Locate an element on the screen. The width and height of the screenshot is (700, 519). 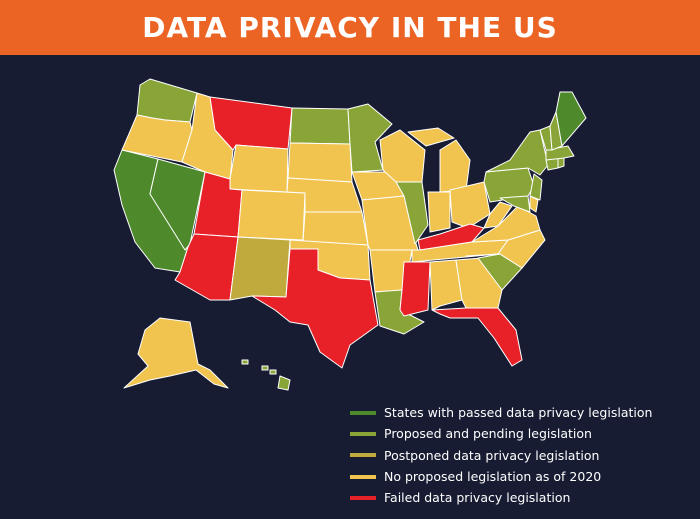
legend-label: Postponed data privacy legislation is located at coordinates (492, 455).